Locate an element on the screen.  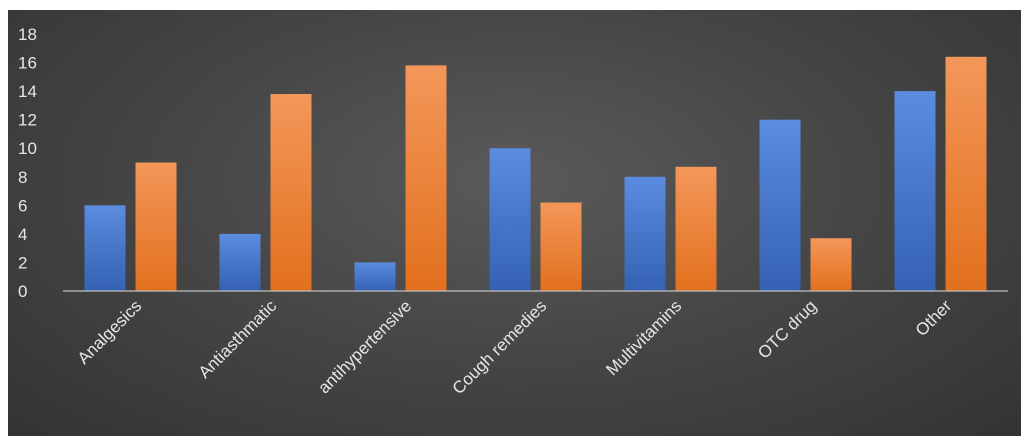
y-tick-label: 14 is located at coordinates (27, 91).